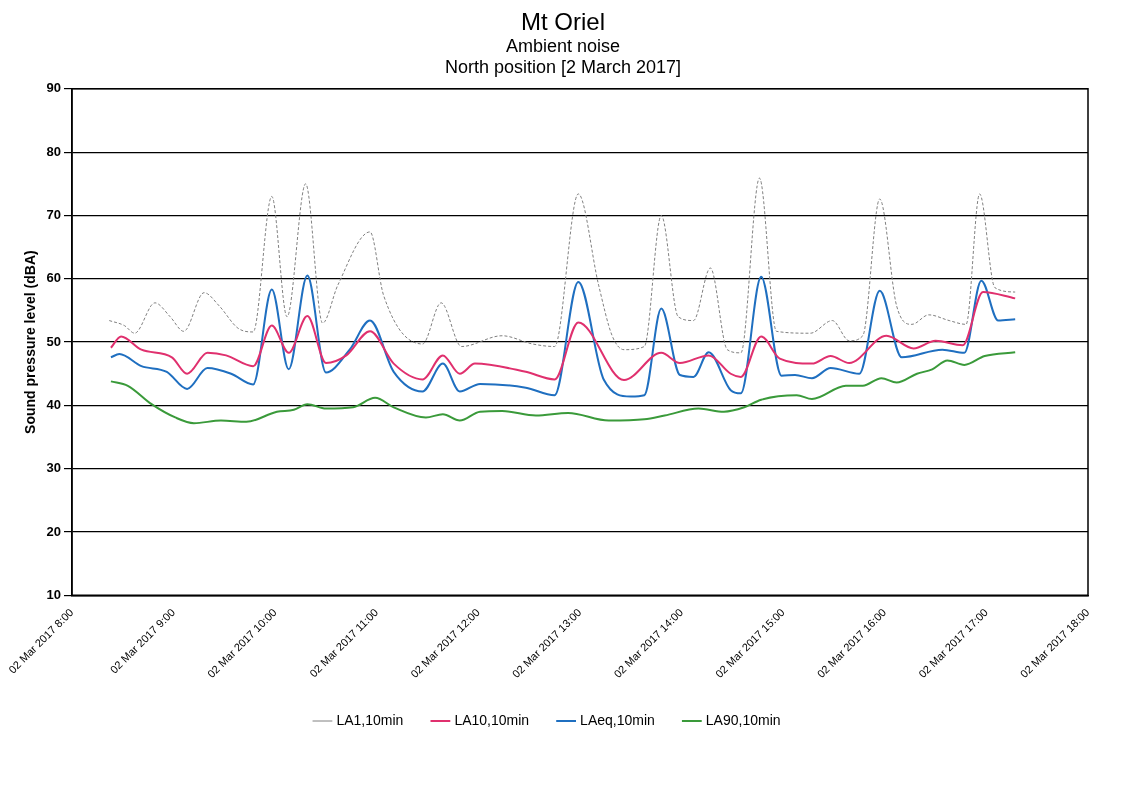  I want to click on legend-label: LAeq,10min, so click(617, 719).